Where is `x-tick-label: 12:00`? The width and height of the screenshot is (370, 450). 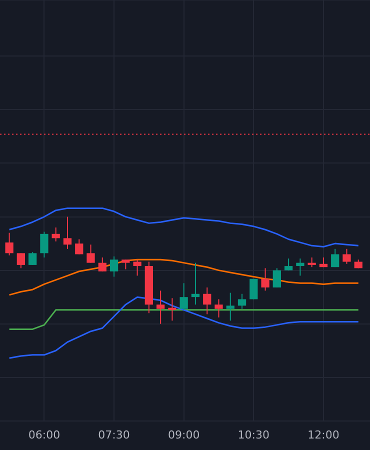
x-tick-label: 12:00 is located at coordinates (324, 435).